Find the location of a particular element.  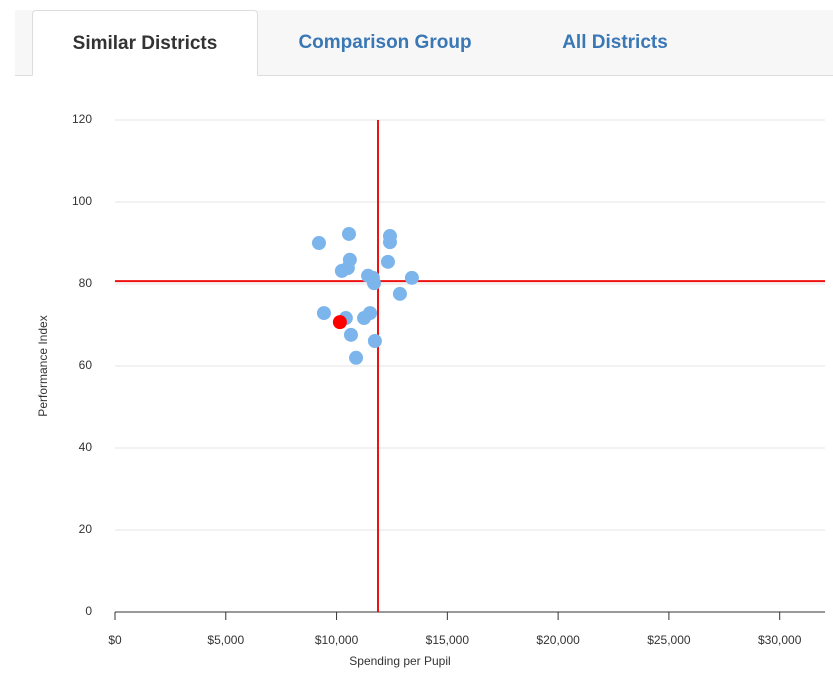

x-tick-label: $30,000 is located at coordinates (780, 640).